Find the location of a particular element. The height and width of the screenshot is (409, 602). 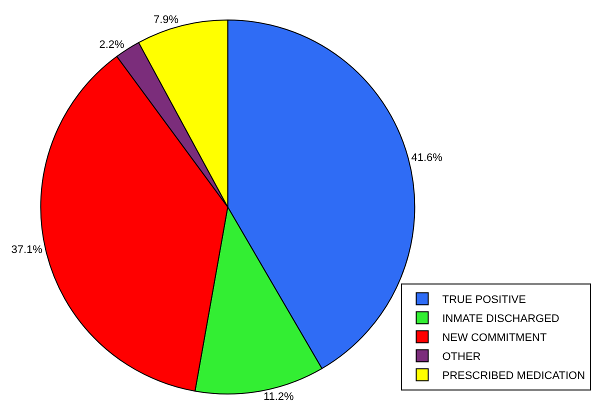

legend-label: TRUE POSITIVE is located at coordinates (484, 300).